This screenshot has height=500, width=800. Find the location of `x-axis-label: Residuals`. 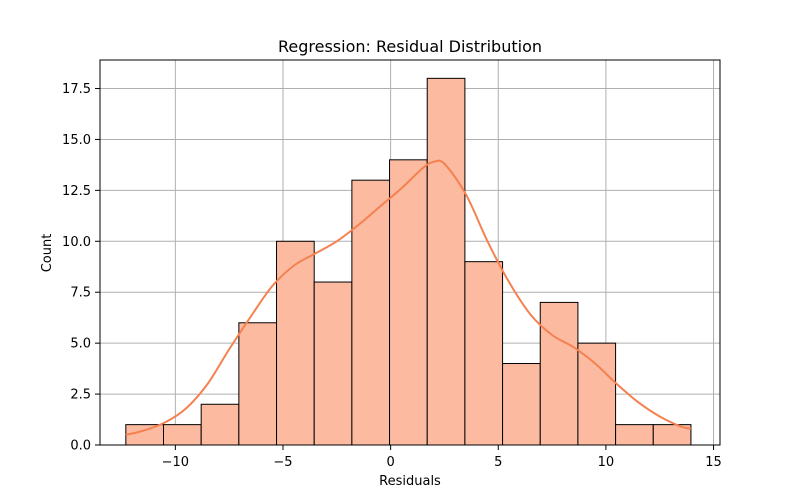

x-axis-label: Residuals is located at coordinates (410, 481).